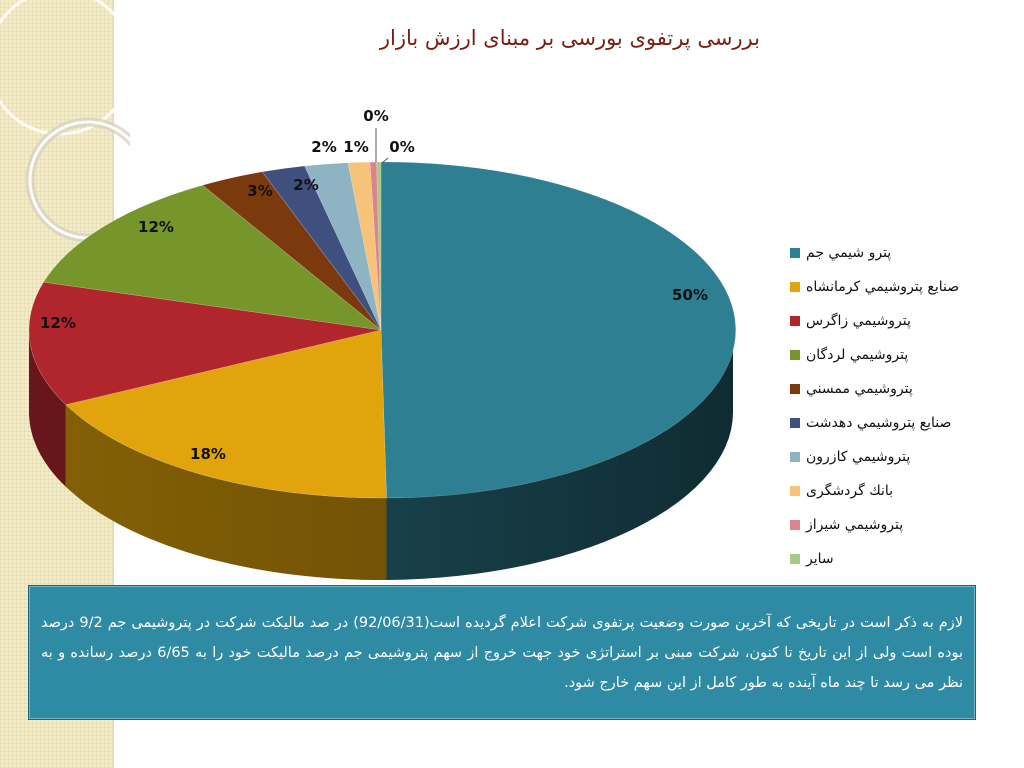 The height and width of the screenshot is (768, 1024). I want to click on slice-پتروشيمي-لردگان, so click(213, 257).